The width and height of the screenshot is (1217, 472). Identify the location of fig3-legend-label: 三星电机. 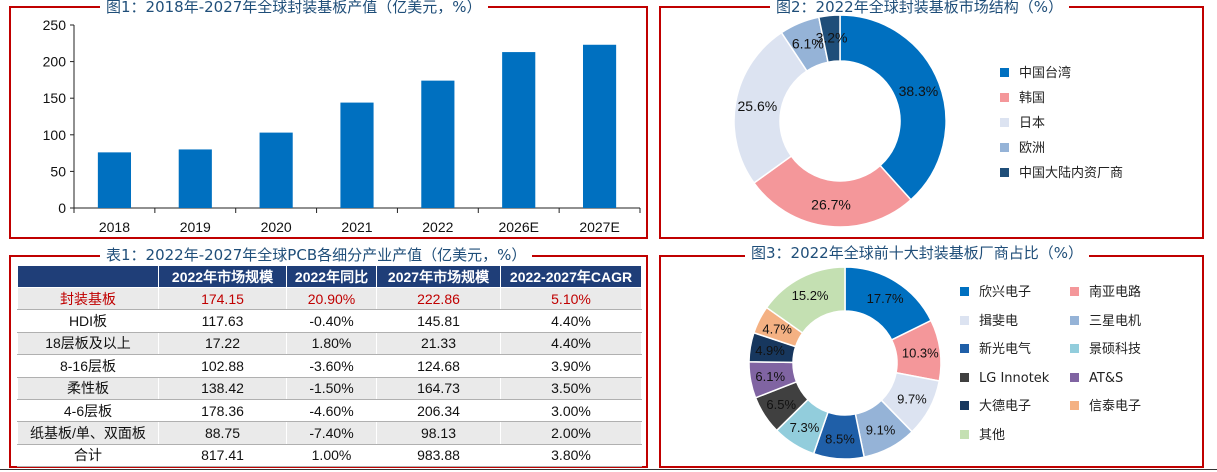
(1115, 321).